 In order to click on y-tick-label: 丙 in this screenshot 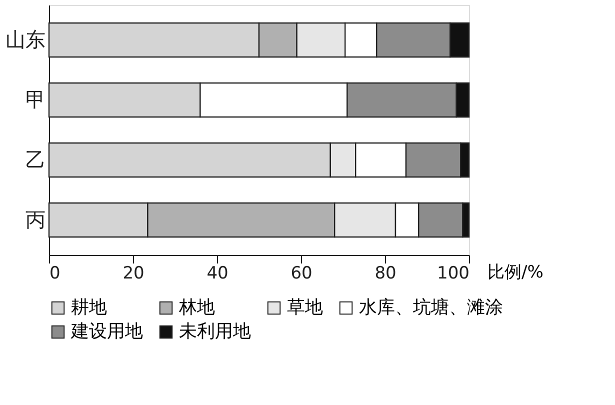, I will do `click(36, 220)`.